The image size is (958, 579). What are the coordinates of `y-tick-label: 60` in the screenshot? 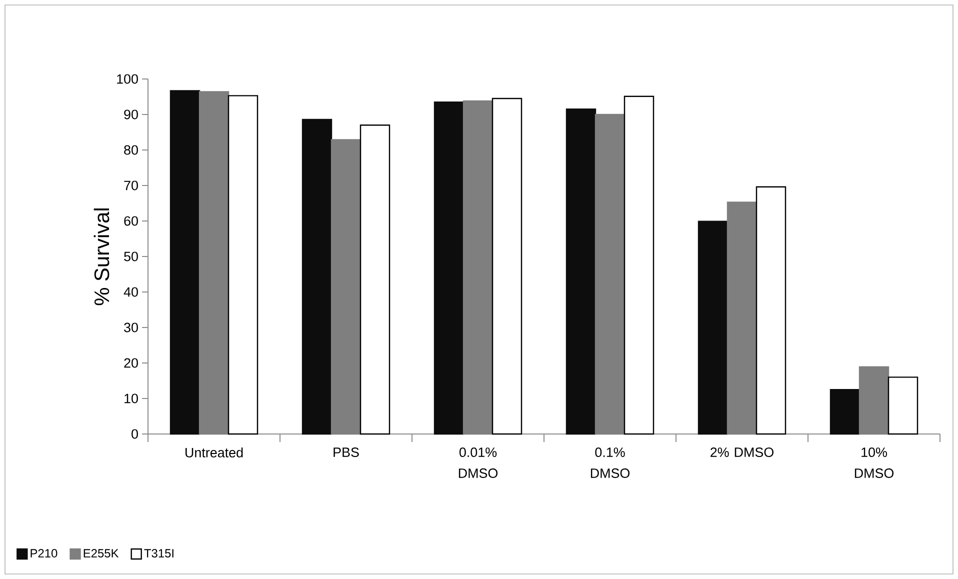 It's located at (131, 221).